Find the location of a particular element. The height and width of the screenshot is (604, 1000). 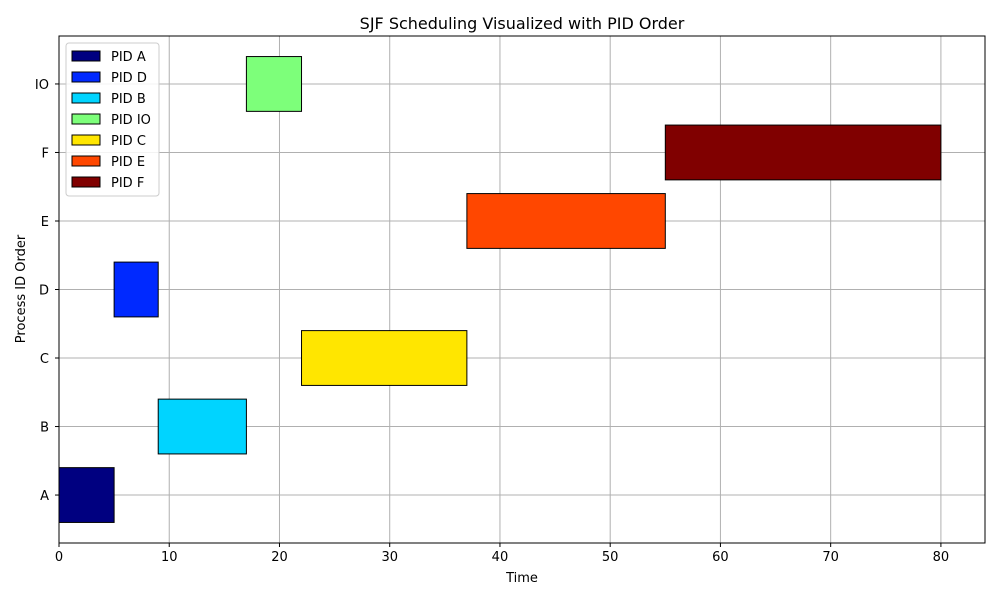

bar-pid-c is located at coordinates (384, 358).